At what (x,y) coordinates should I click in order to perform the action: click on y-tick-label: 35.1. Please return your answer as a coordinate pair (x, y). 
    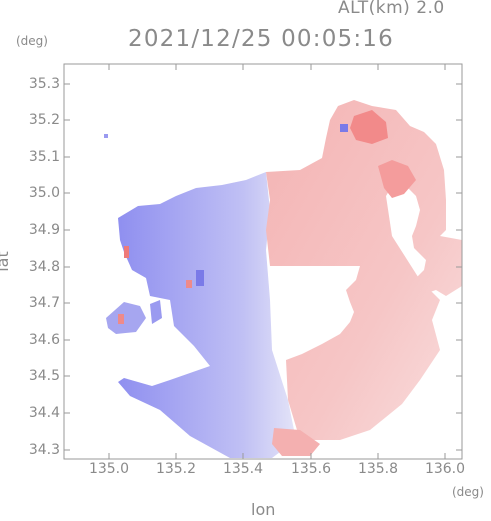
    Looking at the image, I should click on (44, 157).